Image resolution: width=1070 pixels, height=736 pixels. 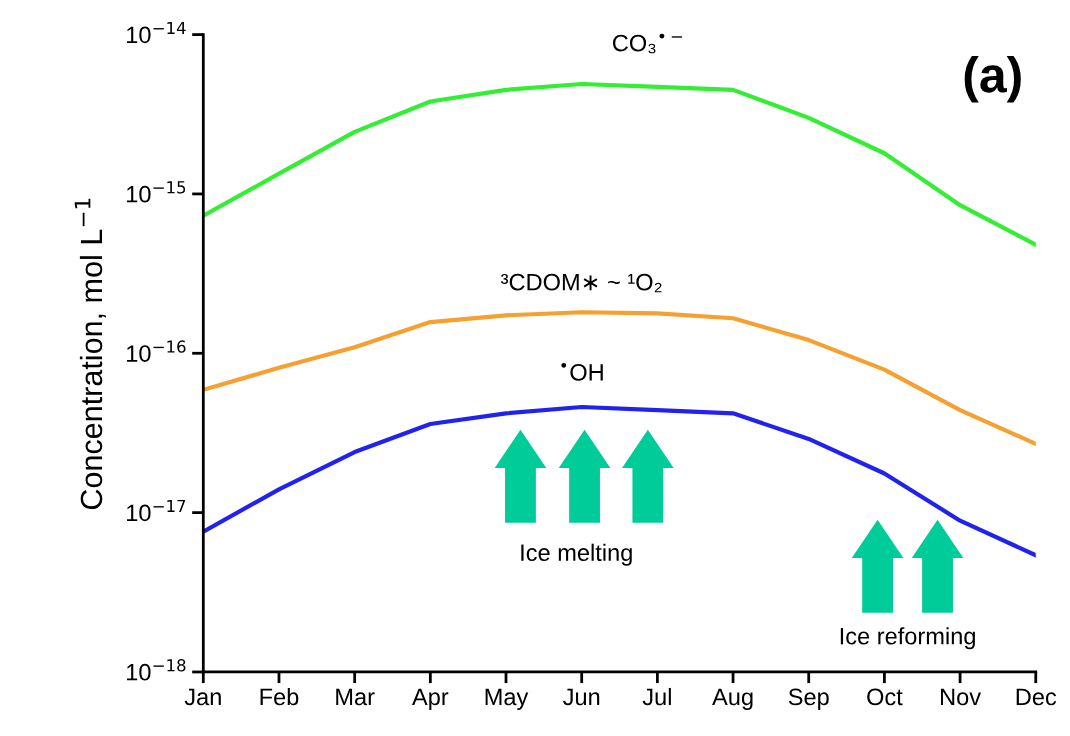 What do you see at coordinates (202, 697) in the screenshot?
I see `x-tick-label: Jan` at bounding box center [202, 697].